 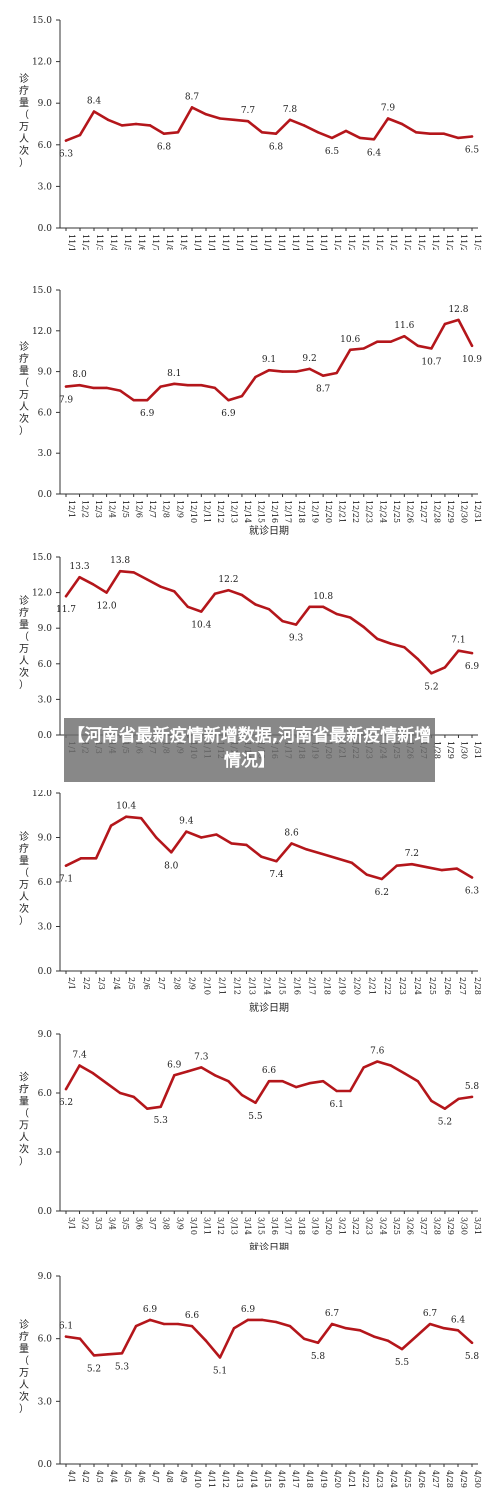 I want to click on data-label: 5.8, so click(x=472, y=1087).